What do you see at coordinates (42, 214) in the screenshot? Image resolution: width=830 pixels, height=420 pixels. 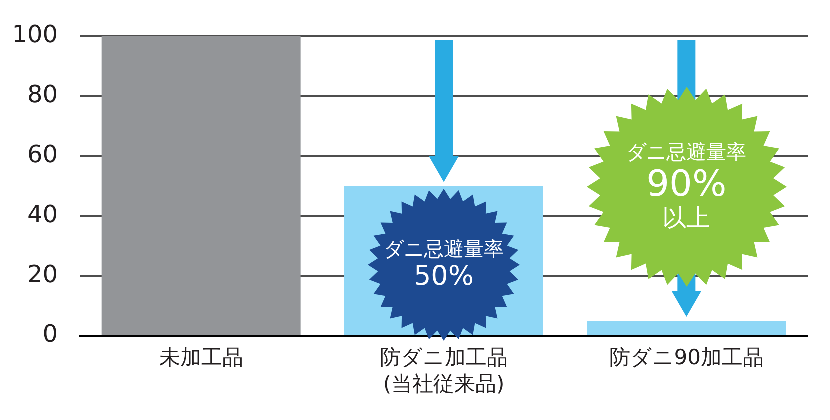 I see `y-tick-label: 40` at bounding box center [42, 214].